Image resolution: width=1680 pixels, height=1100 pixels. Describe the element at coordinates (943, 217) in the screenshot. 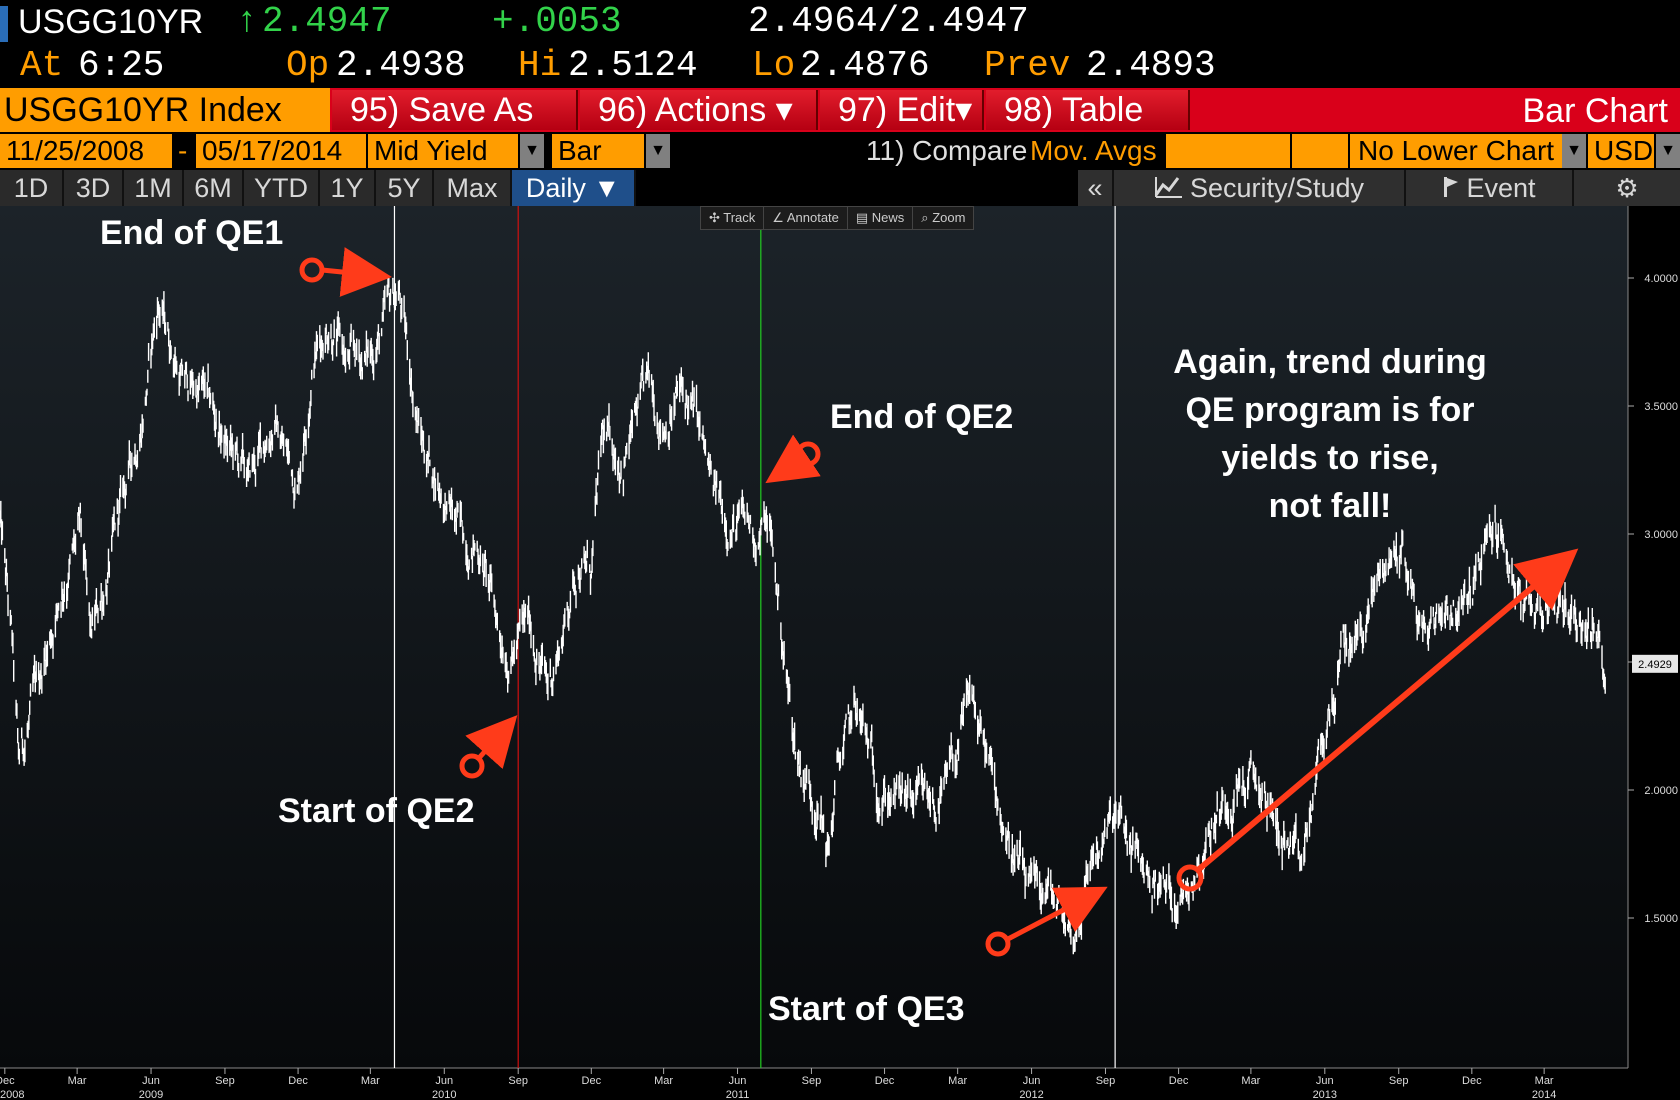

I see `zoom-button: ⌕ Zoom` at that location.